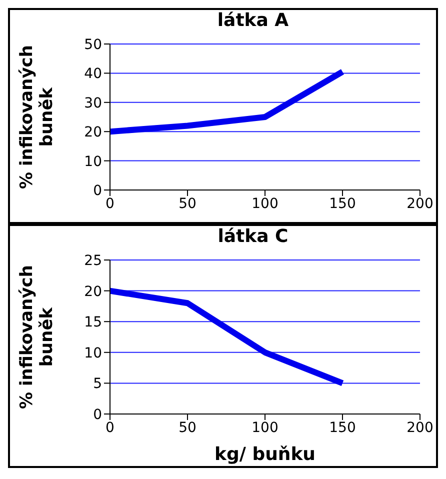 Image resolution: width=446 pixels, height=479 pixels. Describe the element at coordinates (93, 260) in the screenshot. I see `y-tick-label: 25` at that location.